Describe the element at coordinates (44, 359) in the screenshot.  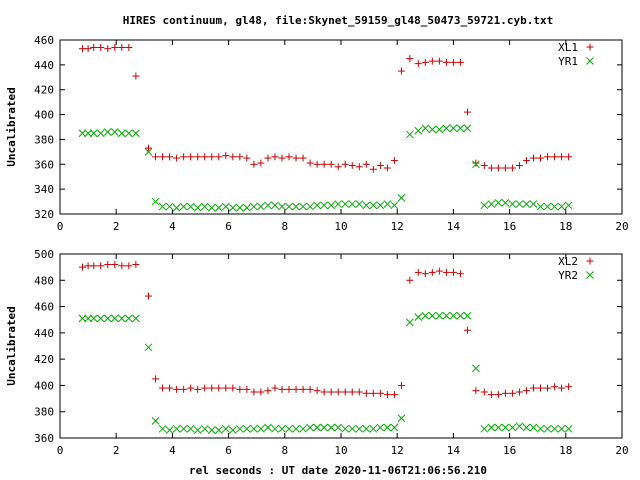
I see `y-tick-label: 420` at that location.